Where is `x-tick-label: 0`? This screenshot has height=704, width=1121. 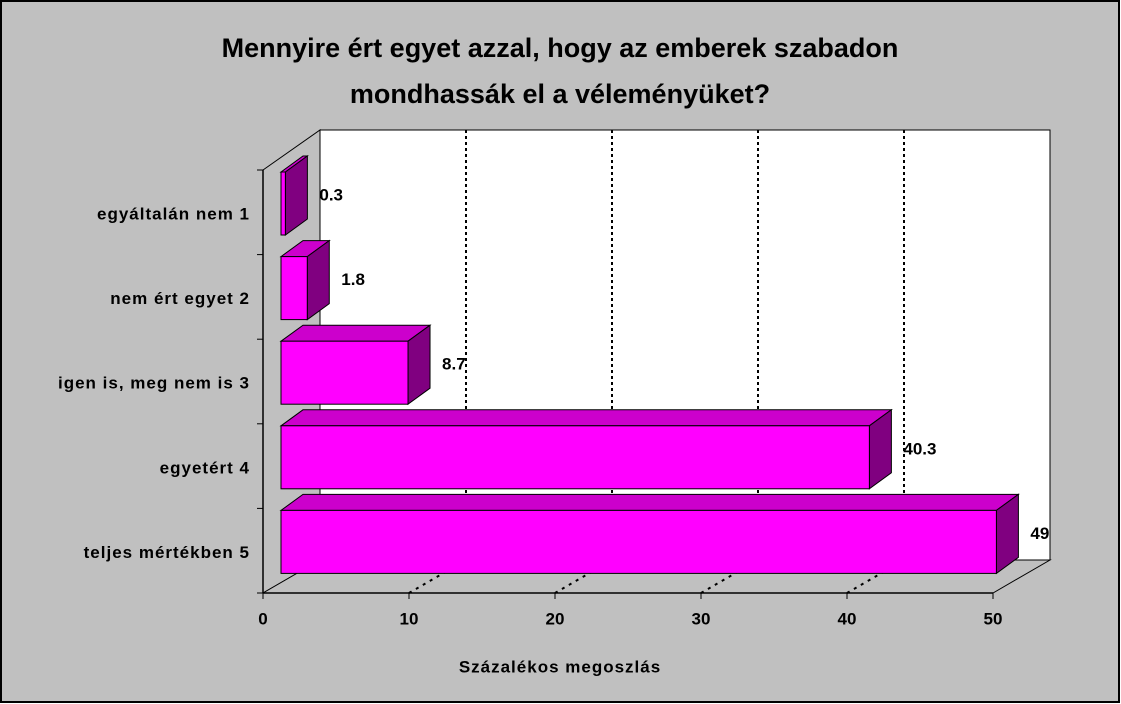
x-tick-label: 0 is located at coordinates (262, 618).